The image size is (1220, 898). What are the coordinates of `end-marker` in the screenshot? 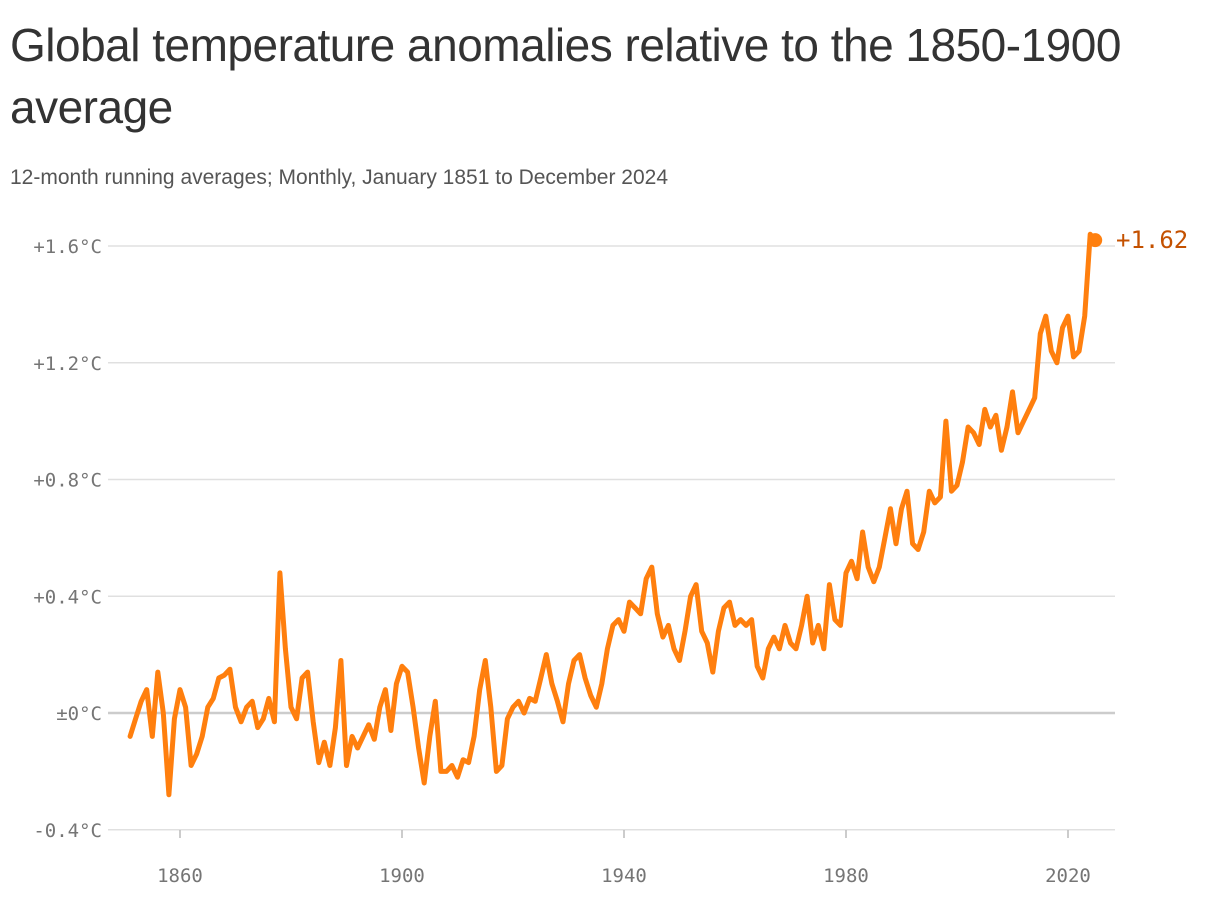 It's located at (1095, 240).